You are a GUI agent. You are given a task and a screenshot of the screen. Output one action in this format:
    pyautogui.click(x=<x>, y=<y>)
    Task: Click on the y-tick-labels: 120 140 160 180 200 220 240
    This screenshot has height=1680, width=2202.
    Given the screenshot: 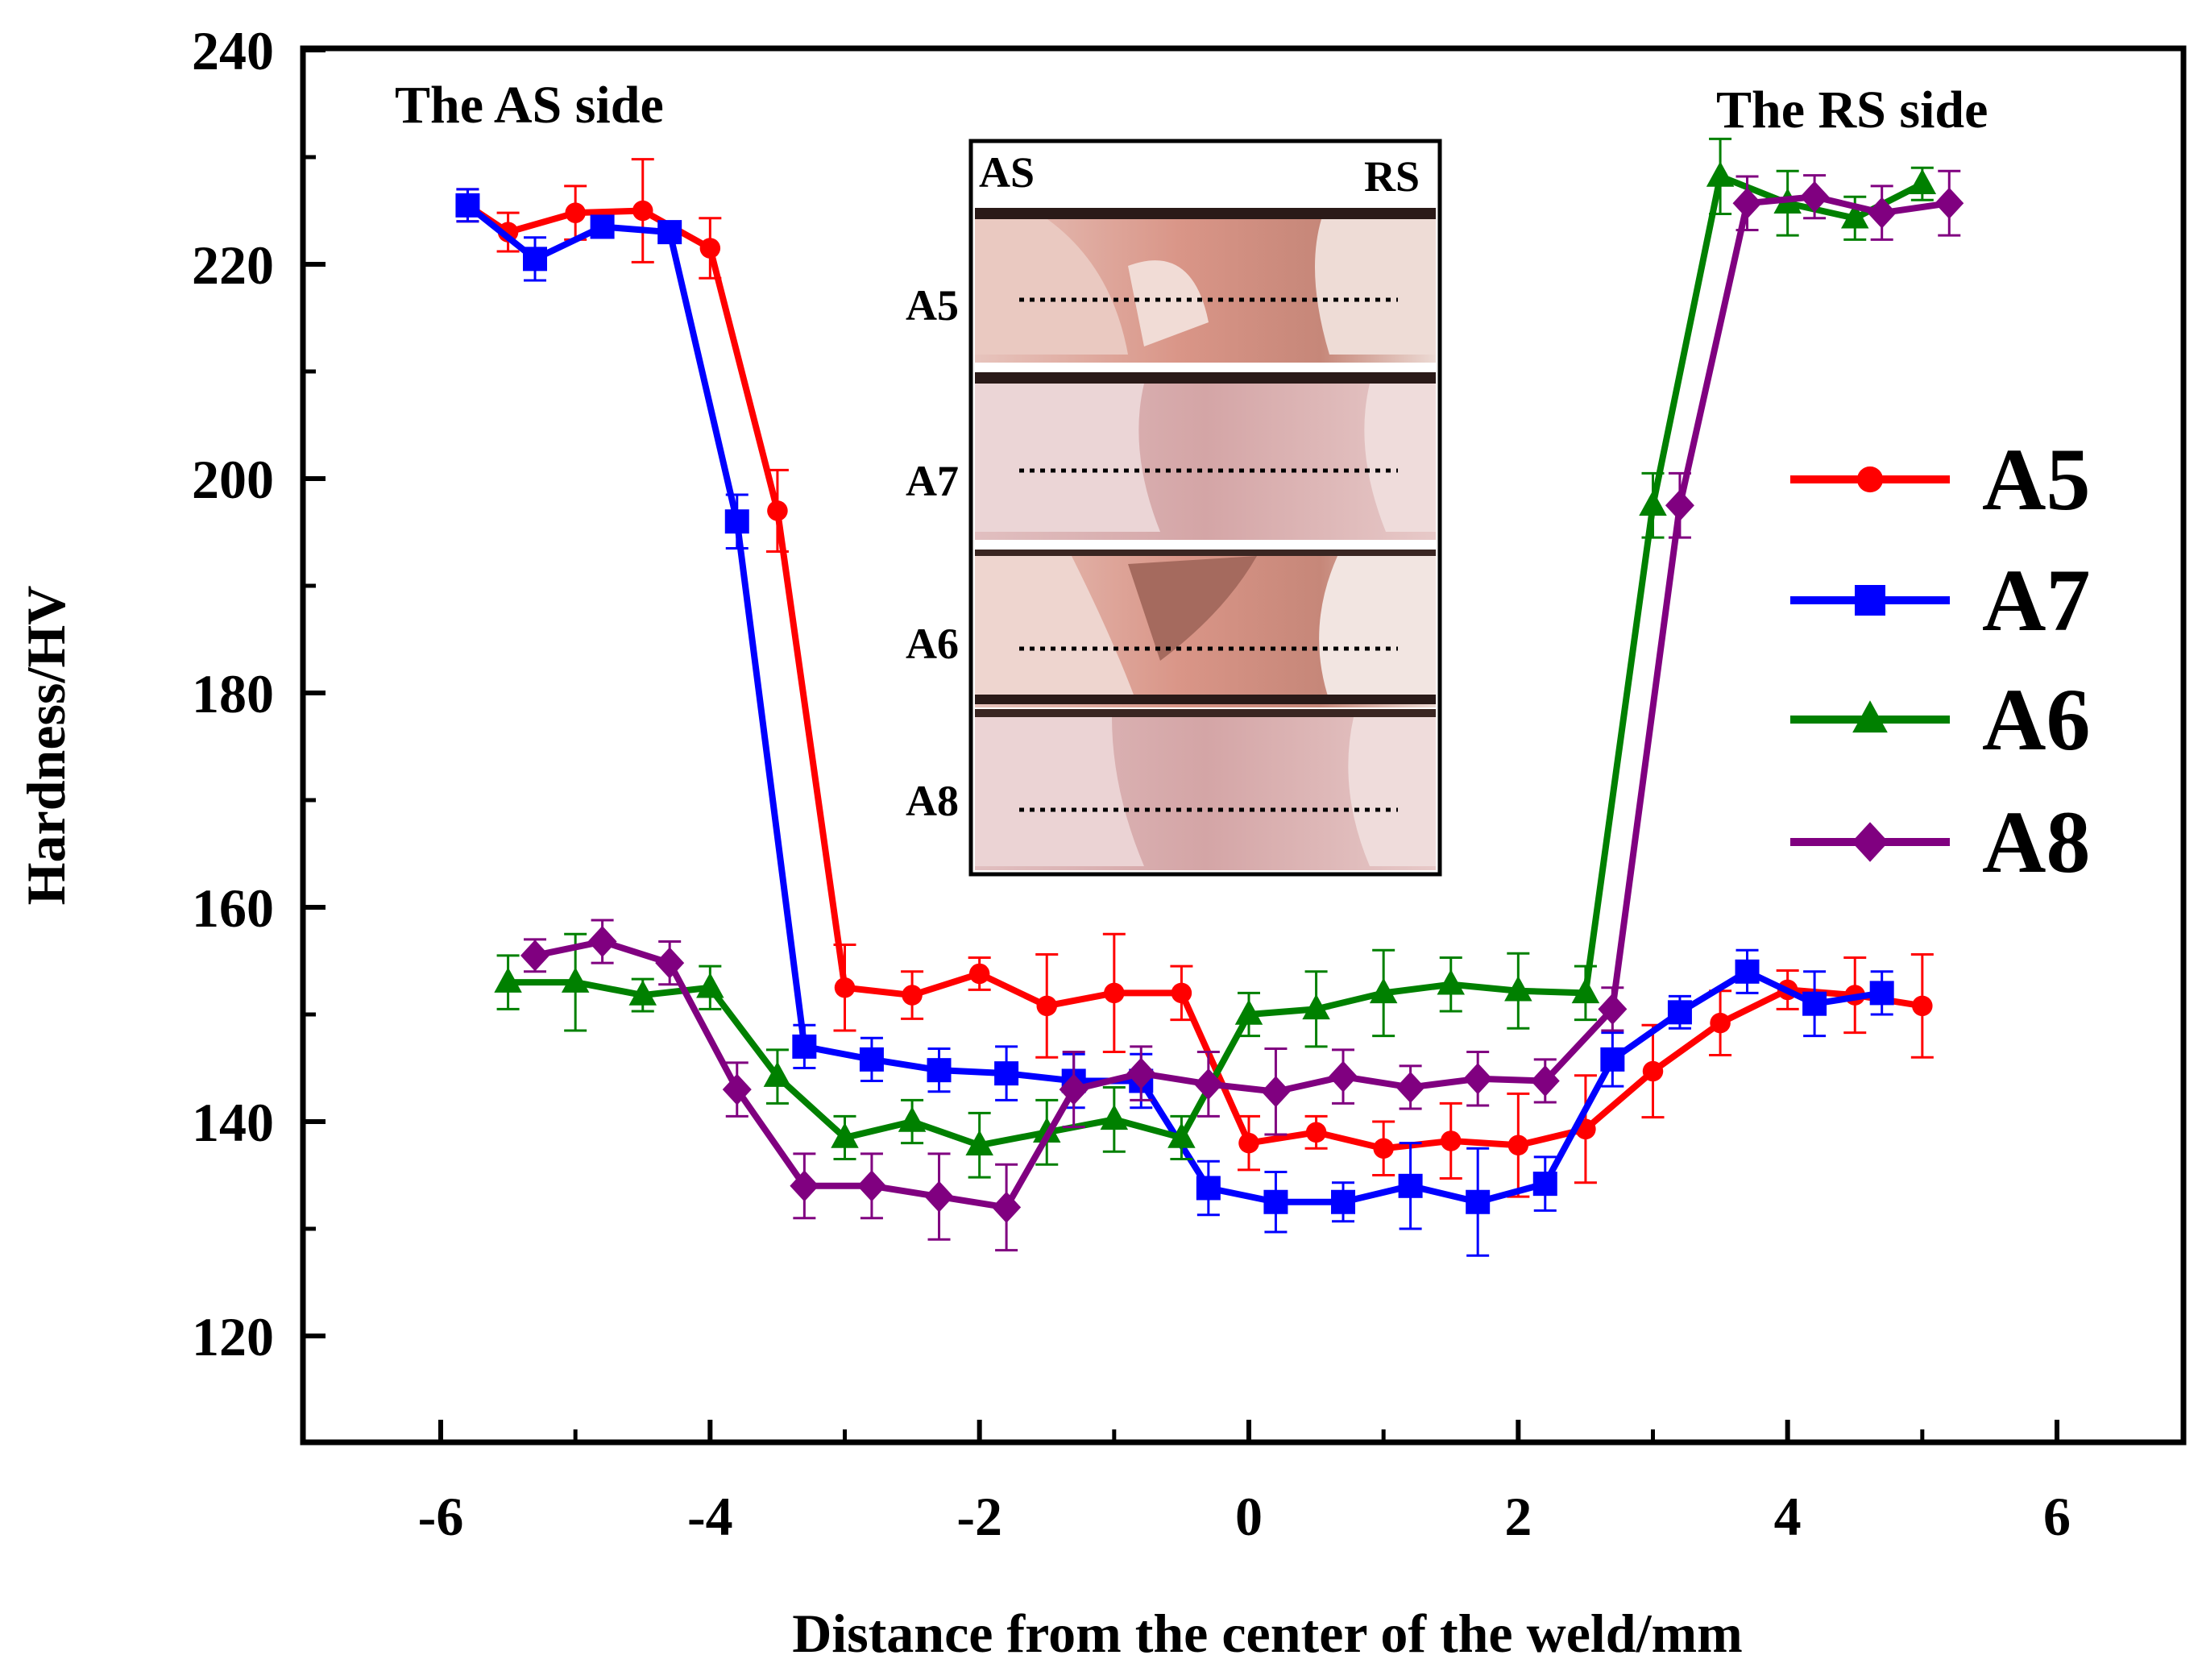 What is the action you would take?
    pyautogui.click(x=233, y=693)
    